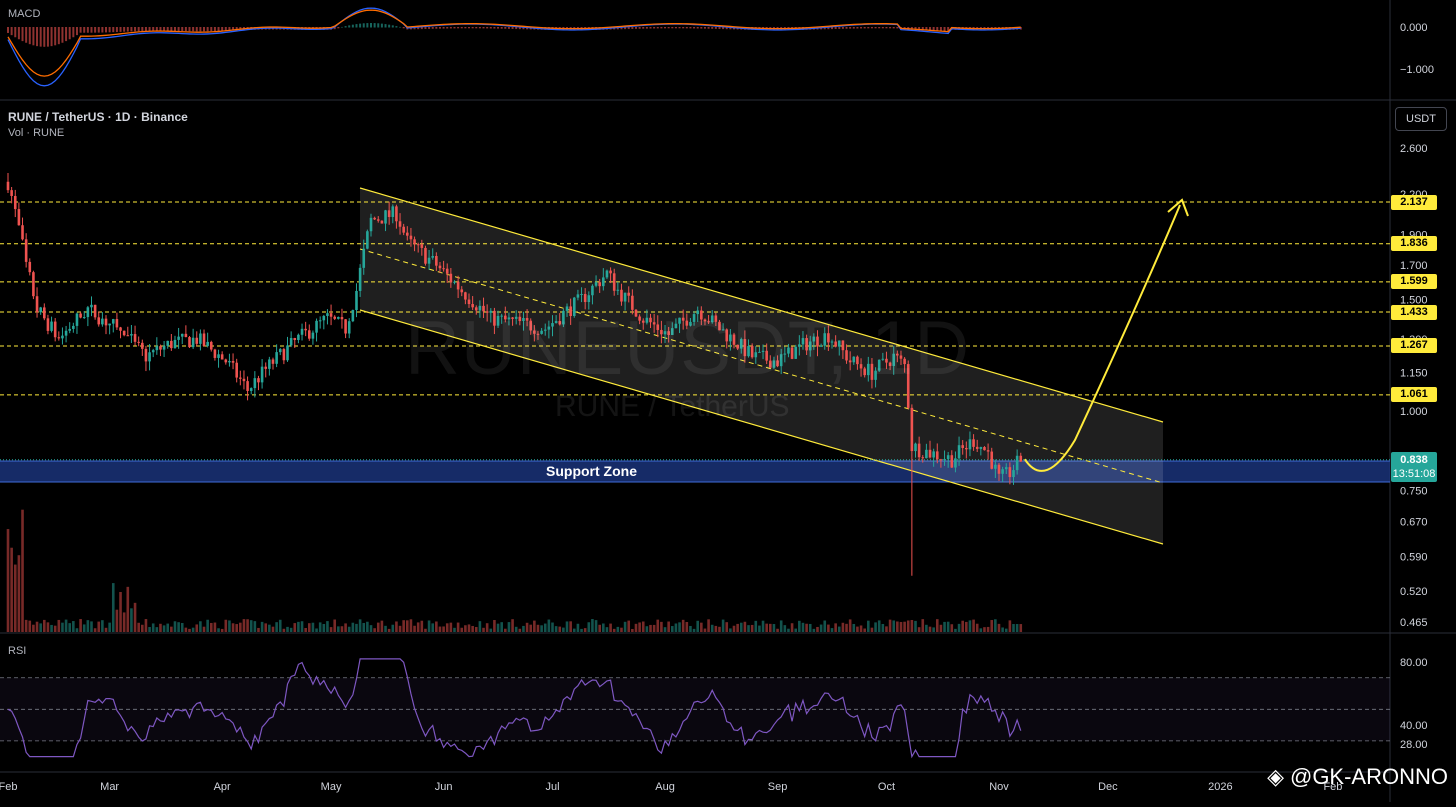  What do you see at coordinates (695, 471) in the screenshot?
I see `support-zone` at bounding box center [695, 471].